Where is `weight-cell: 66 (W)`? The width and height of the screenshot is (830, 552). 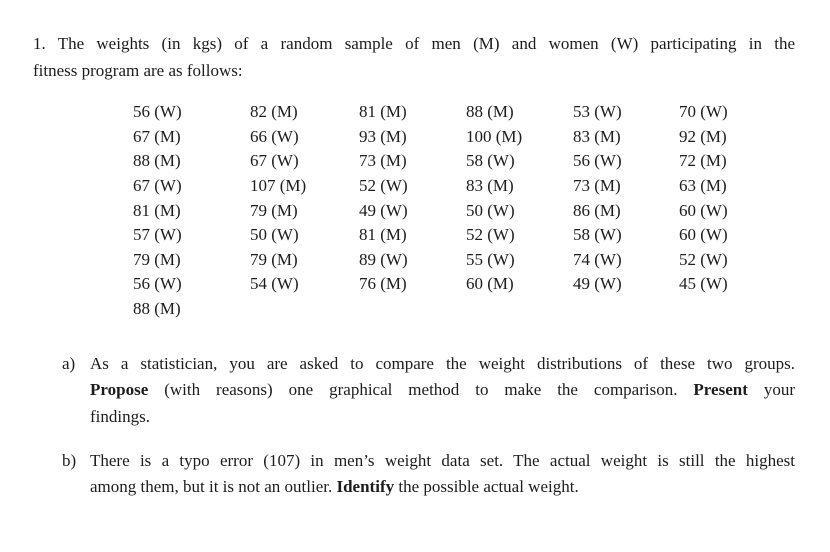
weight-cell: 66 (W) is located at coordinates (274, 136).